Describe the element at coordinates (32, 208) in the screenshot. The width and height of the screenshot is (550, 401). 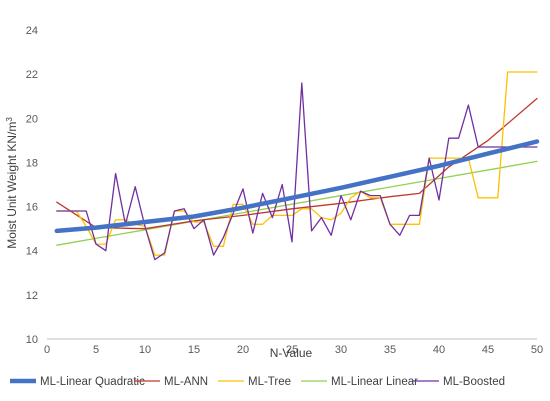
I see `y-tick-label: 16` at that location.